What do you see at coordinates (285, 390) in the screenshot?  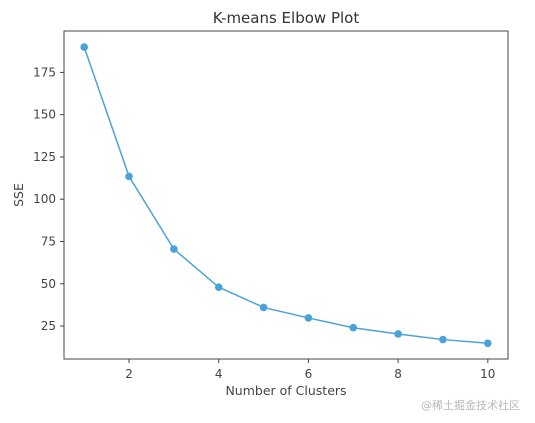 I see `x-axis-label: Number of Clusters` at bounding box center [285, 390].